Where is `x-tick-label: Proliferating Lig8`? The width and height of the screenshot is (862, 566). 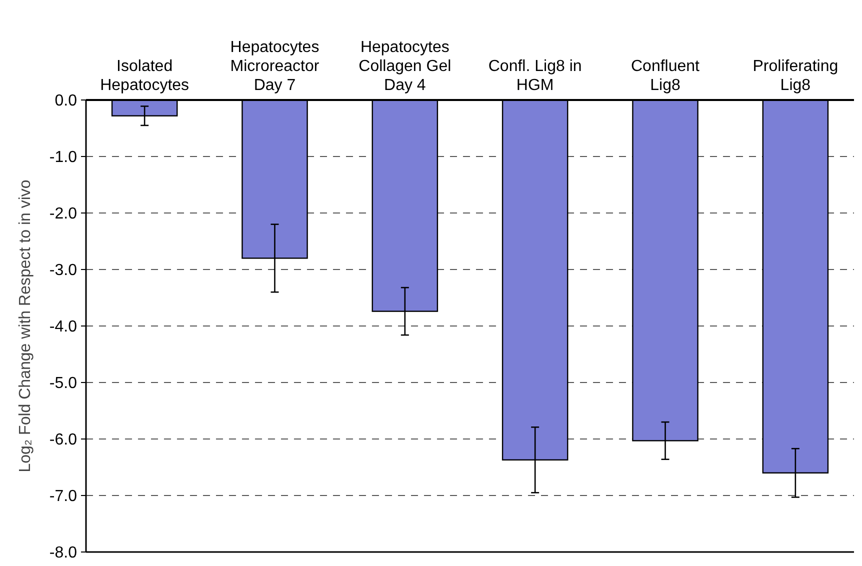
x-tick-label: Proliferating Lig8 is located at coordinates (795, 76).